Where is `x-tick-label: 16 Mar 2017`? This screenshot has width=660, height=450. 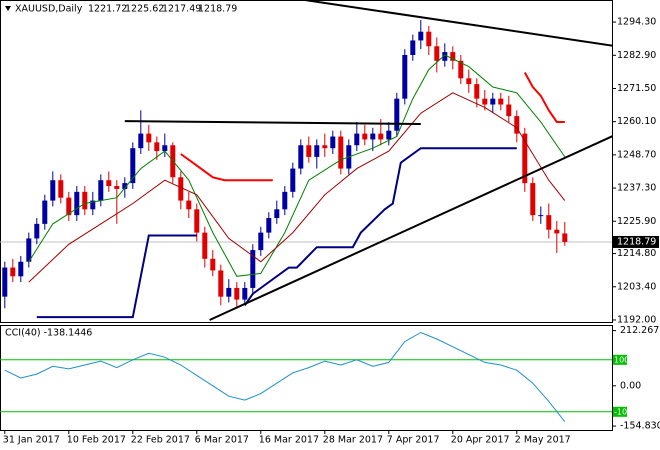 x-tick-label: 16 Mar 2017 is located at coordinates (289, 440).